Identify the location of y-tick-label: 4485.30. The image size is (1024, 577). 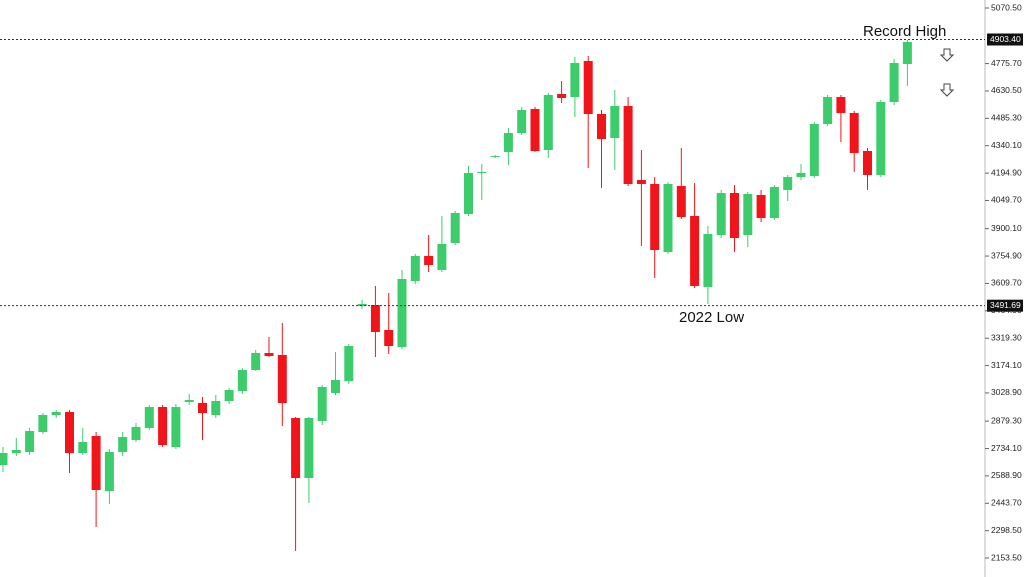
(1006, 118).